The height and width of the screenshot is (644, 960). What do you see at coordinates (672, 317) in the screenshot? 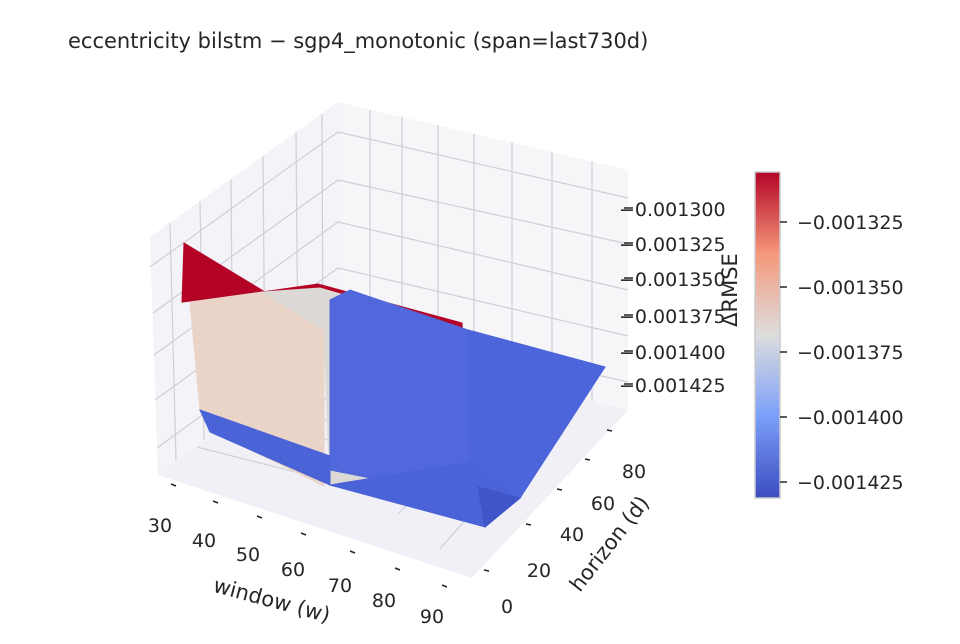
I see `z-tick-label: −0.001375` at bounding box center [672, 317].